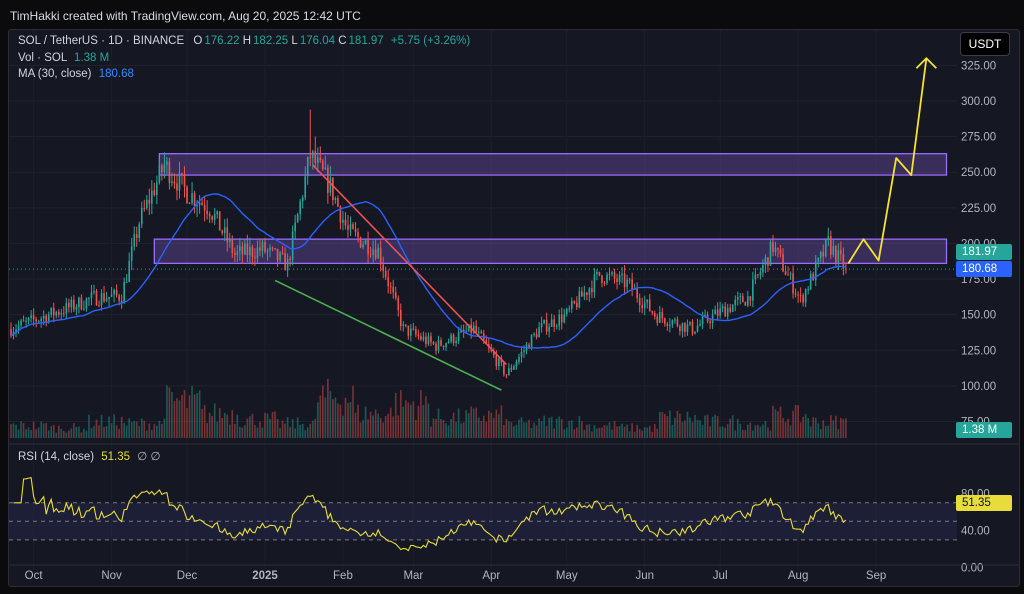 The image size is (1024, 594). Describe the element at coordinates (975, 532) in the screenshot. I see `rsi-axis-tick: 40.00` at that location.